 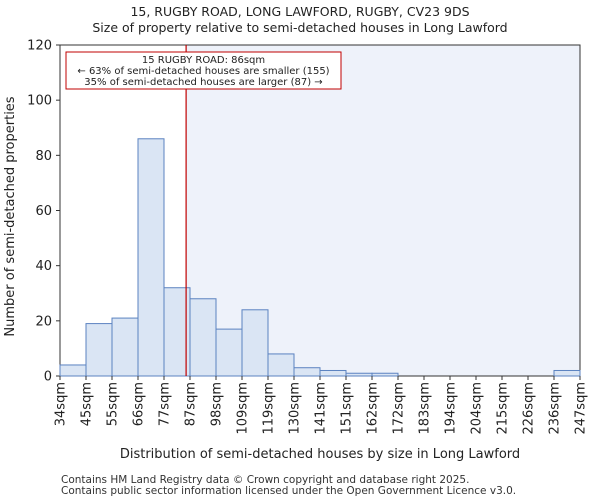 What do you see at coordinates (425, 408) in the screenshot?
I see `x-tick-label: 183sqm` at bounding box center [425, 408].